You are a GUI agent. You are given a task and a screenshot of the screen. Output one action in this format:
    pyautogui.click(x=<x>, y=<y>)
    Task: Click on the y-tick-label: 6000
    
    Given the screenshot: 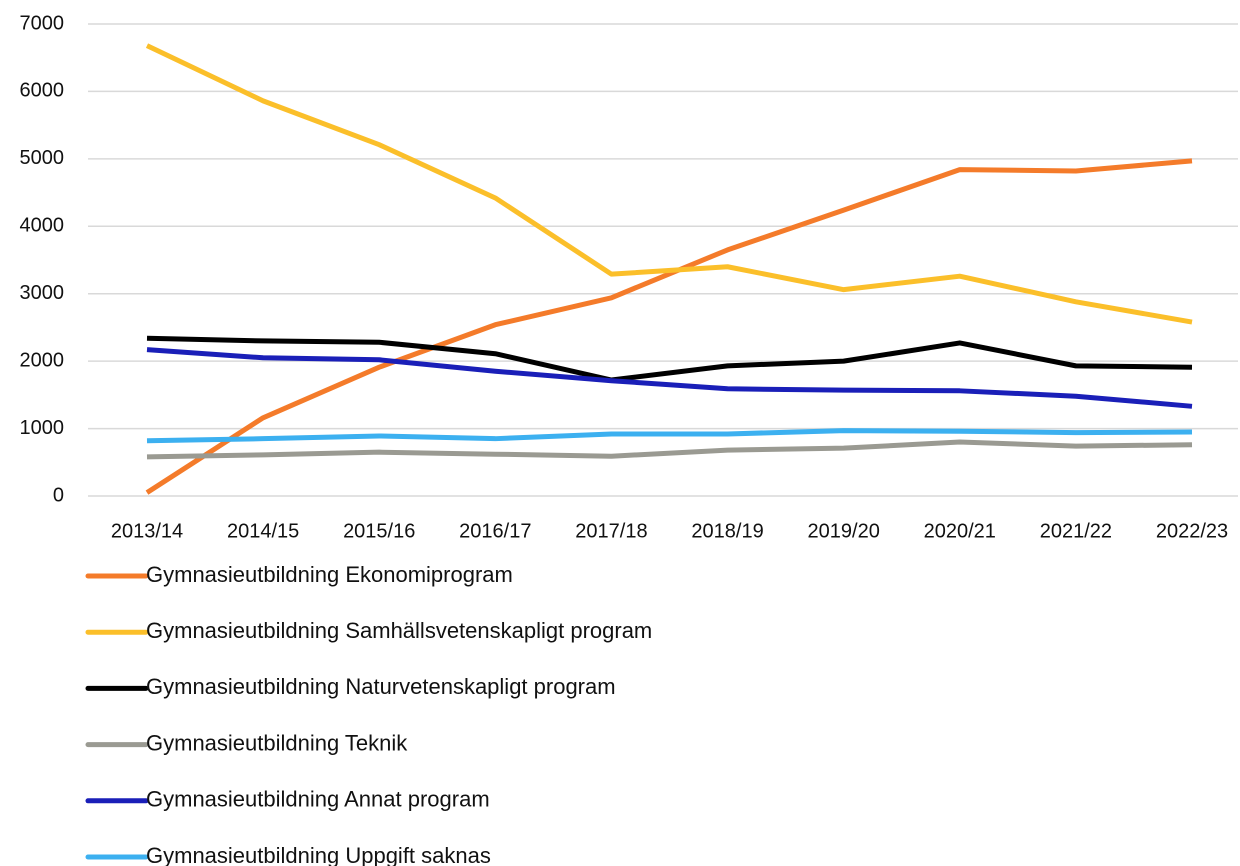 What is the action you would take?
    pyautogui.click(x=42, y=91)
    